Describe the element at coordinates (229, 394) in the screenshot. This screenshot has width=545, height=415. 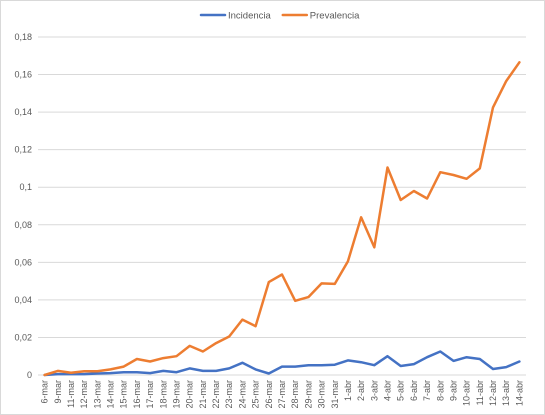
I see `x-tick-label: 23-mar` at that location.